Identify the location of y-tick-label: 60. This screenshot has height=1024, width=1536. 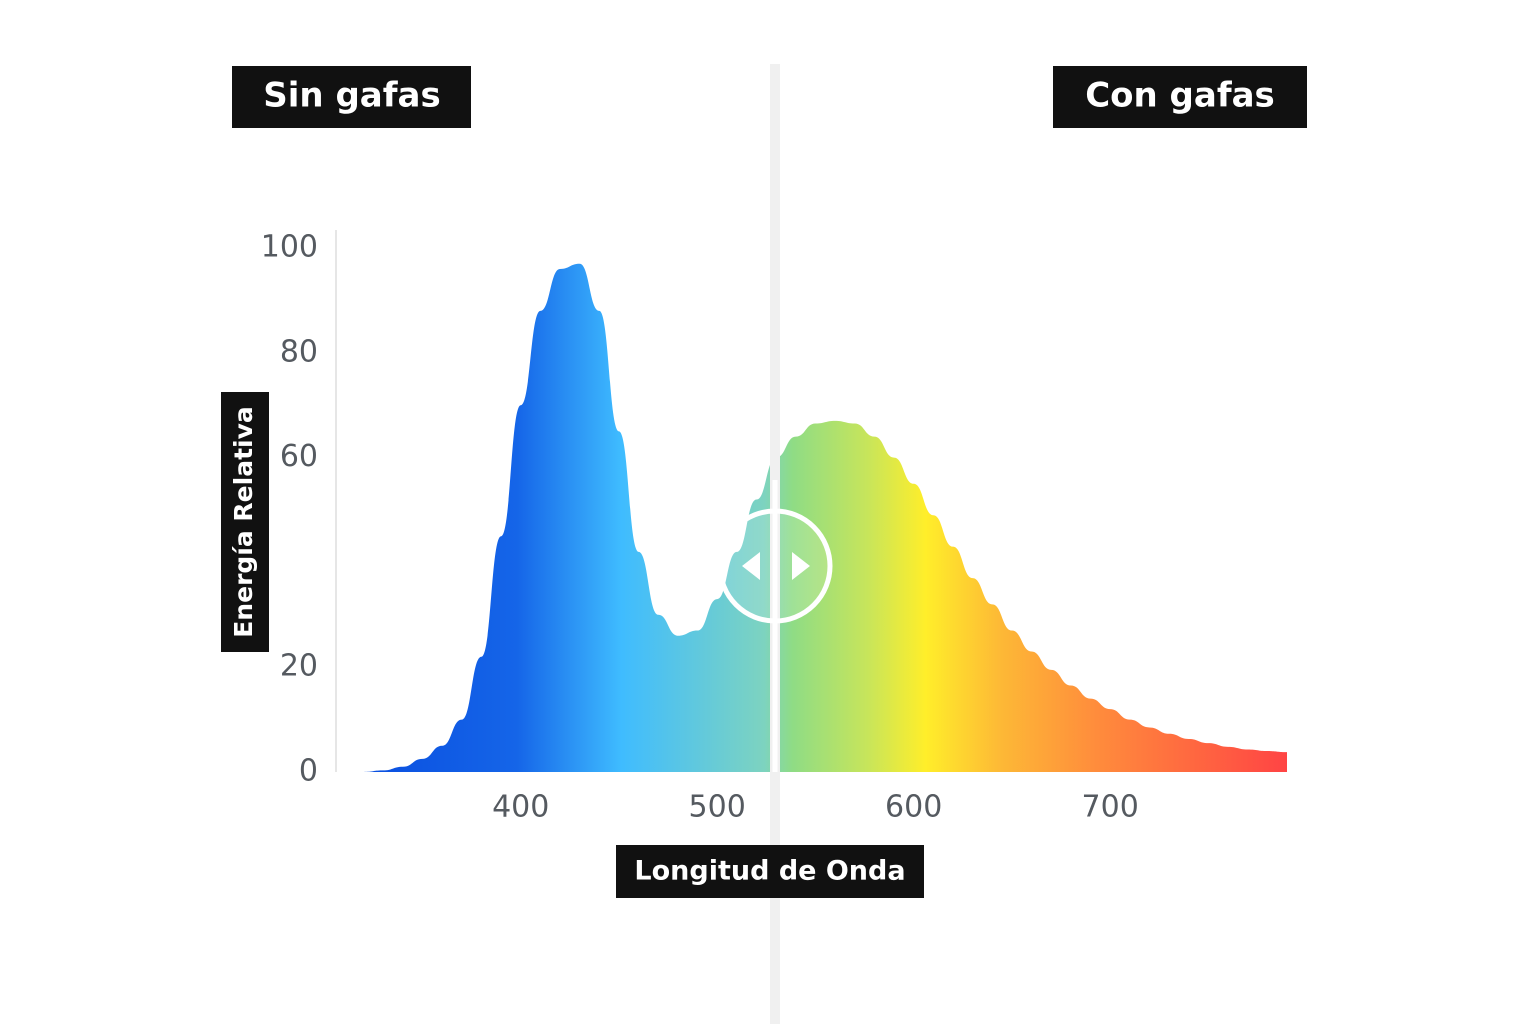
(299, 456).